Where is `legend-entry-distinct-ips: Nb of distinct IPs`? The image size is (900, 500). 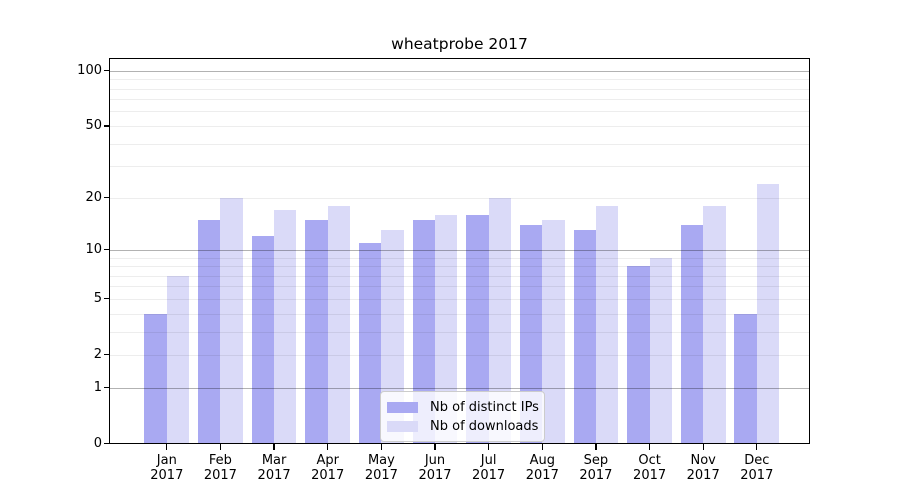 legend-entry-distinct-ips: Nb of distinct IPs is located at coordinates (463, 407).